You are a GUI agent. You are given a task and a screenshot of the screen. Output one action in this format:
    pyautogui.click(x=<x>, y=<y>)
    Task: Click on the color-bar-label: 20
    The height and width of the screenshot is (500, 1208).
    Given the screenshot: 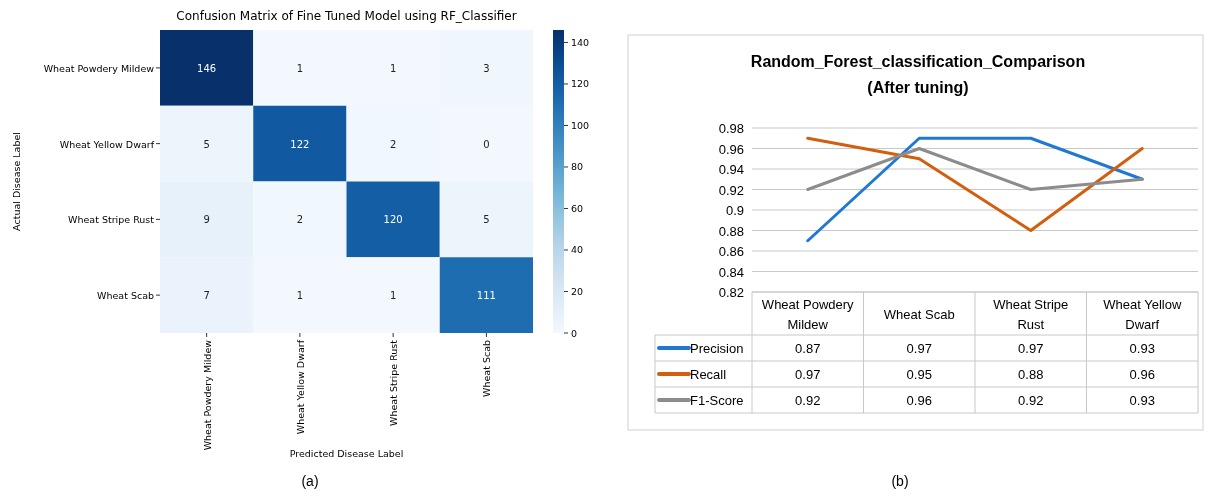 What is the action you would take?
    pyautogui.click(x=577, y=291)
    